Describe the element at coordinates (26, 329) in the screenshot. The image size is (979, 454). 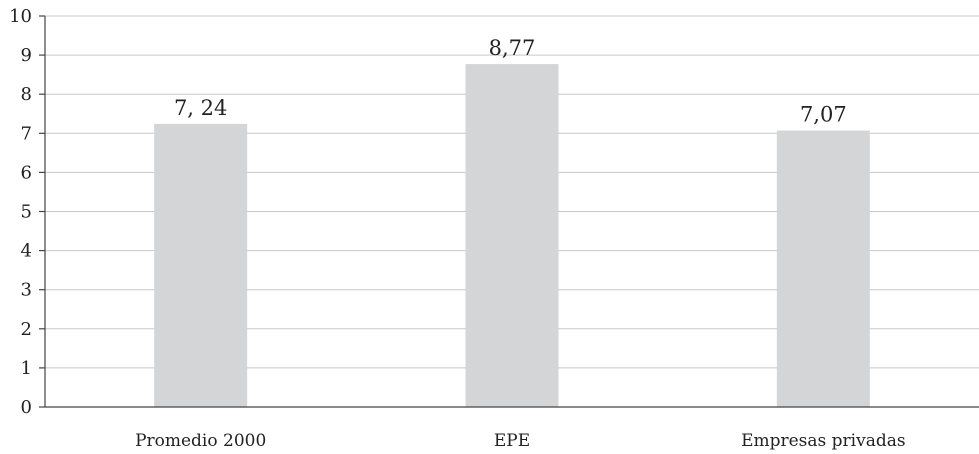
I see `y-tick-label: 2` at that location.